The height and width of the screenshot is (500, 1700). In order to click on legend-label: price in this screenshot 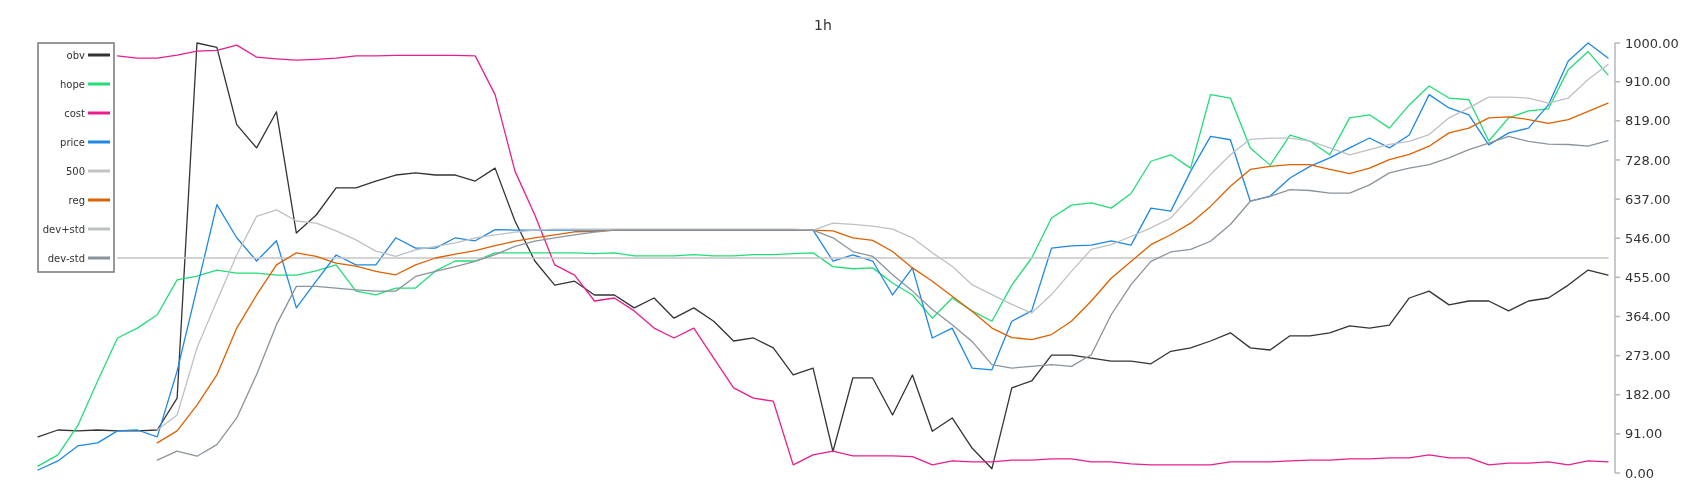, I will do `click(72, 142)`.